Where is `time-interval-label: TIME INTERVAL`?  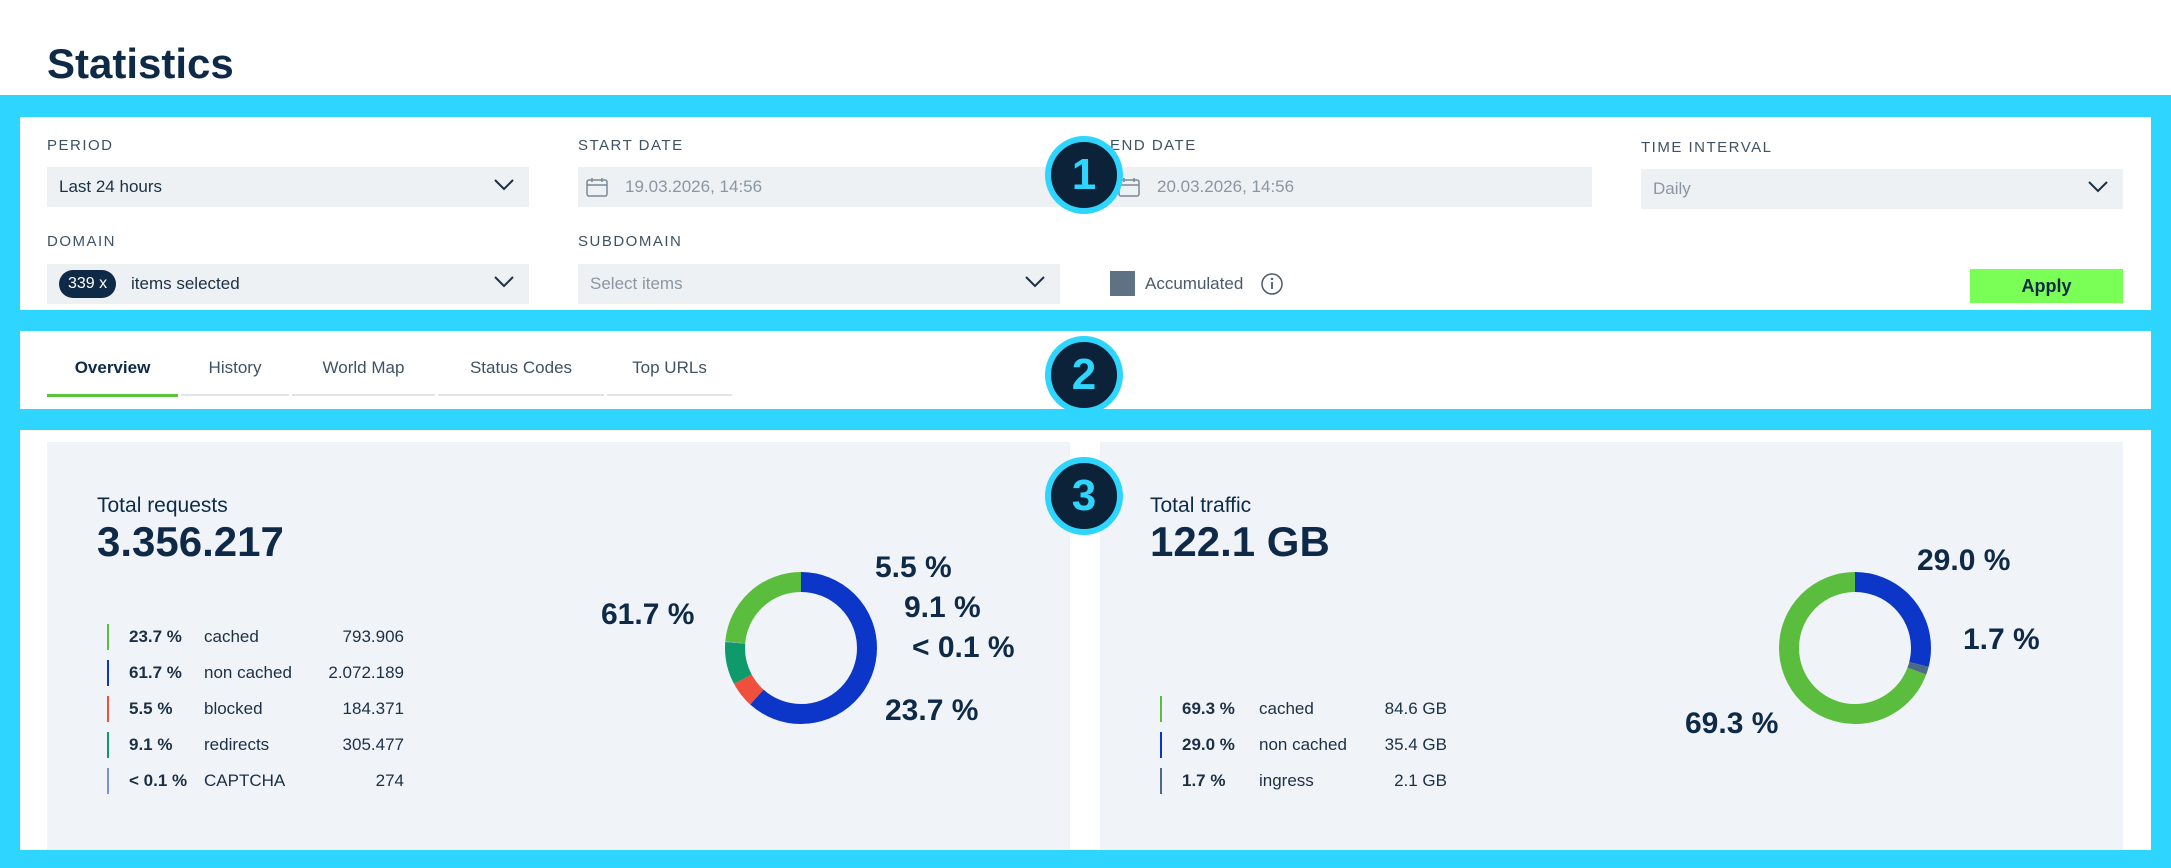
time-interval-label: TIME INTERVAL is located at coordinates (1707, 147).